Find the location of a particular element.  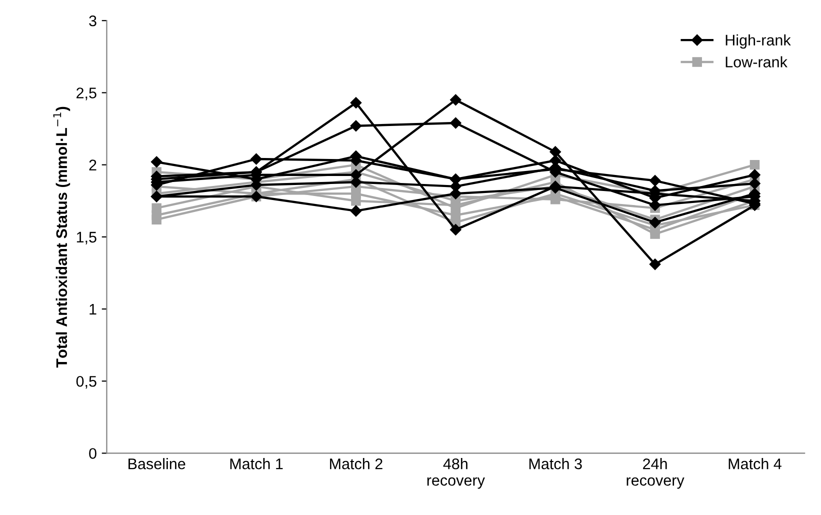

y-tick-label: 2 is located at coordinates (92, 165).